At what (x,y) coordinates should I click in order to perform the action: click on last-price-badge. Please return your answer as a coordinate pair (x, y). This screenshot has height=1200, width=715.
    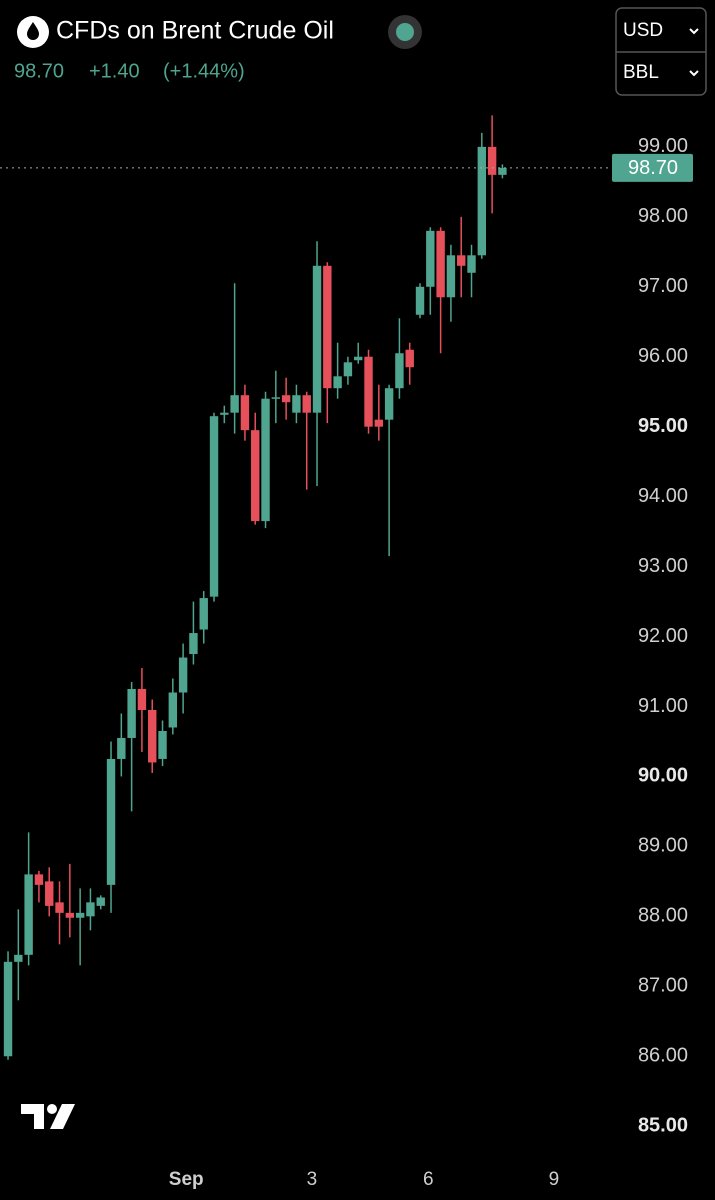
    Looking at the image, I should click on (652, 167).